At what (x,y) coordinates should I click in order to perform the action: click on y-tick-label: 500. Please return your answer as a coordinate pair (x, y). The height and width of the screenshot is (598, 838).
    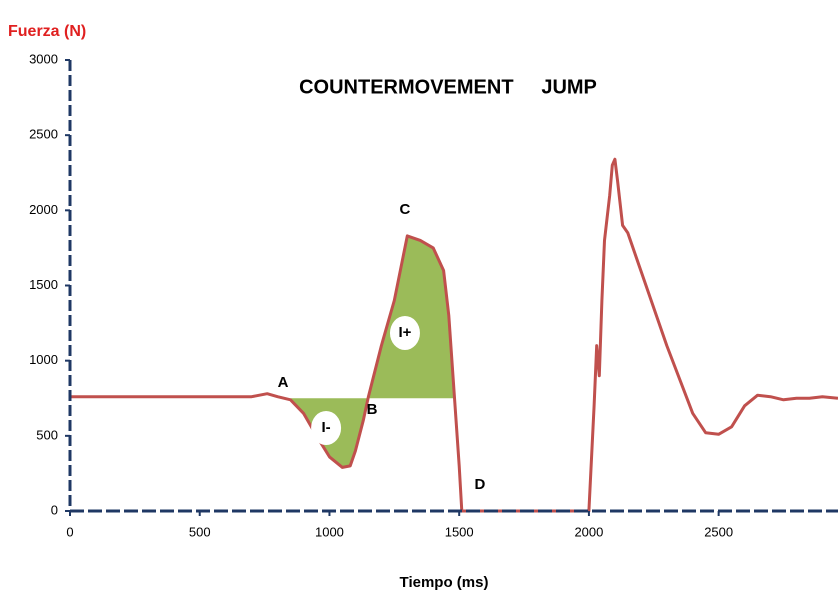
    Looking at the image, I should click on (47, 434).